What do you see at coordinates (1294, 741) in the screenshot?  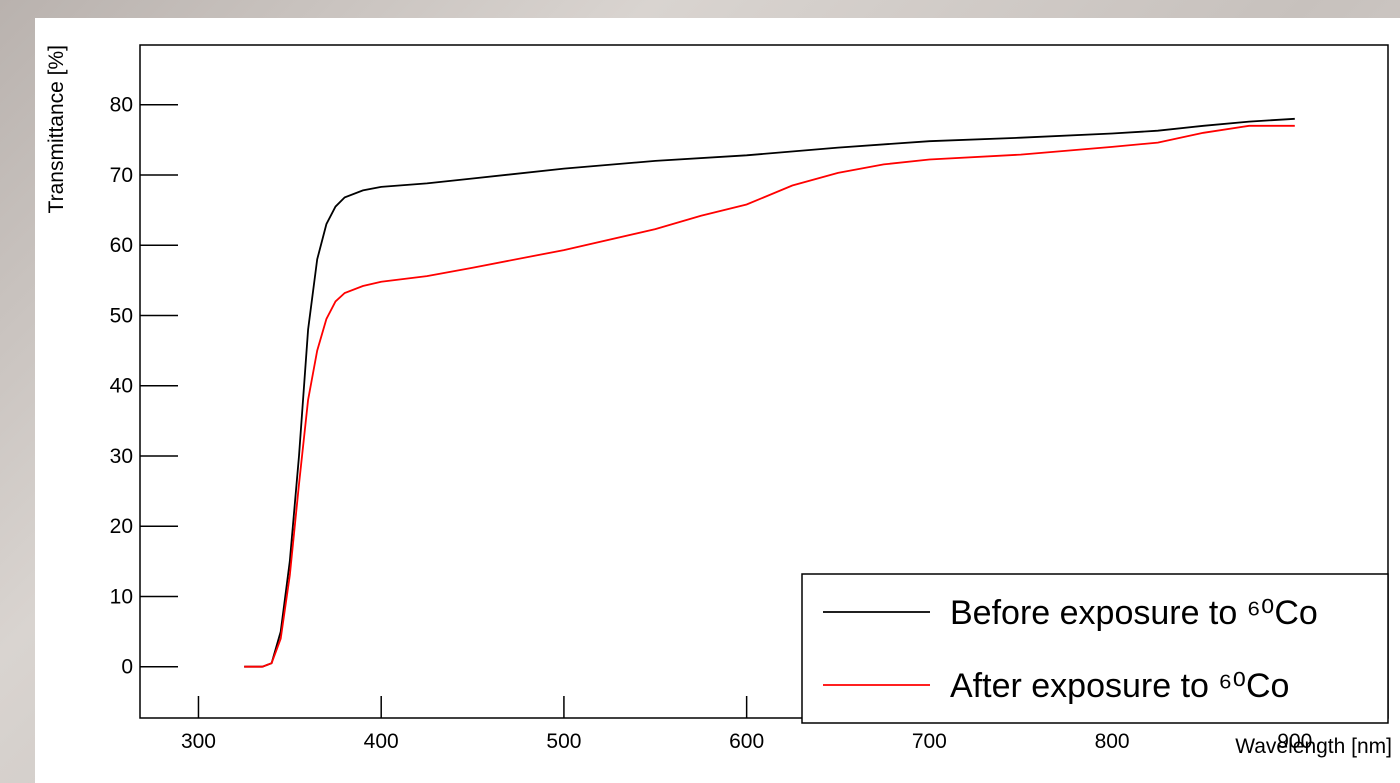 I see `x-tick-label: 900` at bounding box center [1294, 741].